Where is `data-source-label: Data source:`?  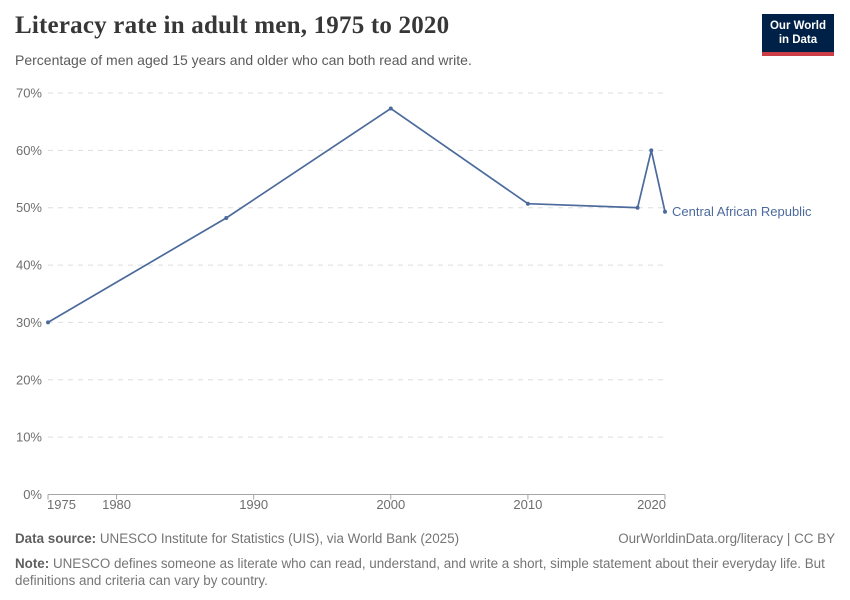
data-source-label: Data source: is located at coordinates (56, 538).